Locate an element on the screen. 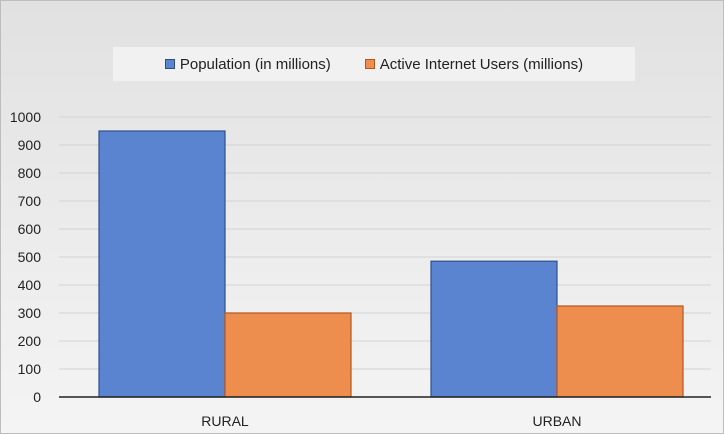 Image resolution: width=724 pixels, height=435 pixels. y-tick-label: 500 is located at coordinates (30, 257).